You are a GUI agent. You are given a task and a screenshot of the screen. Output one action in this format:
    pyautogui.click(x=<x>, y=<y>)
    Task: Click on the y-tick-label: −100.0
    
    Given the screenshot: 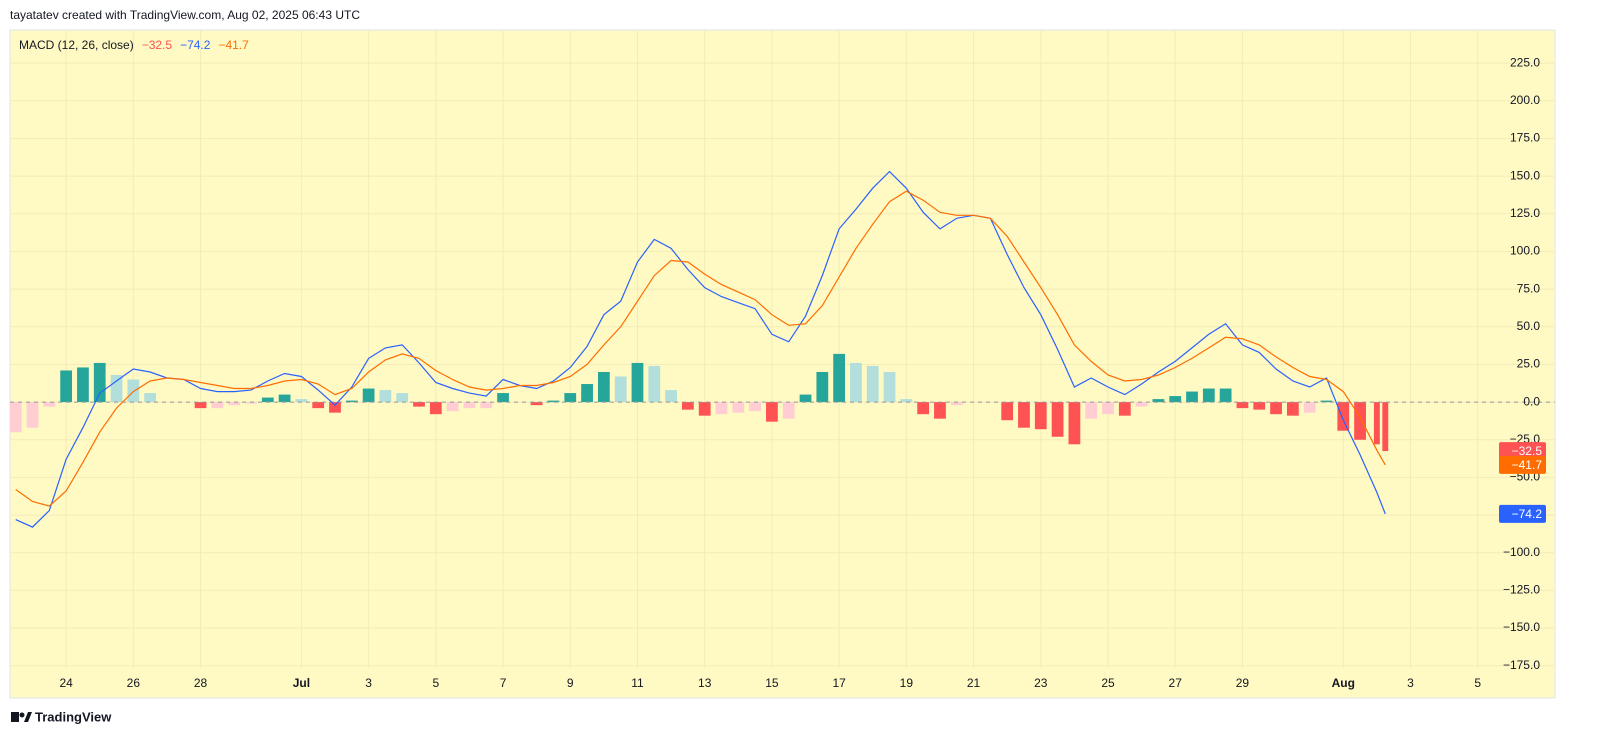 What is the action you would take?
    pyautogui.click(x=1521, y=552)
    